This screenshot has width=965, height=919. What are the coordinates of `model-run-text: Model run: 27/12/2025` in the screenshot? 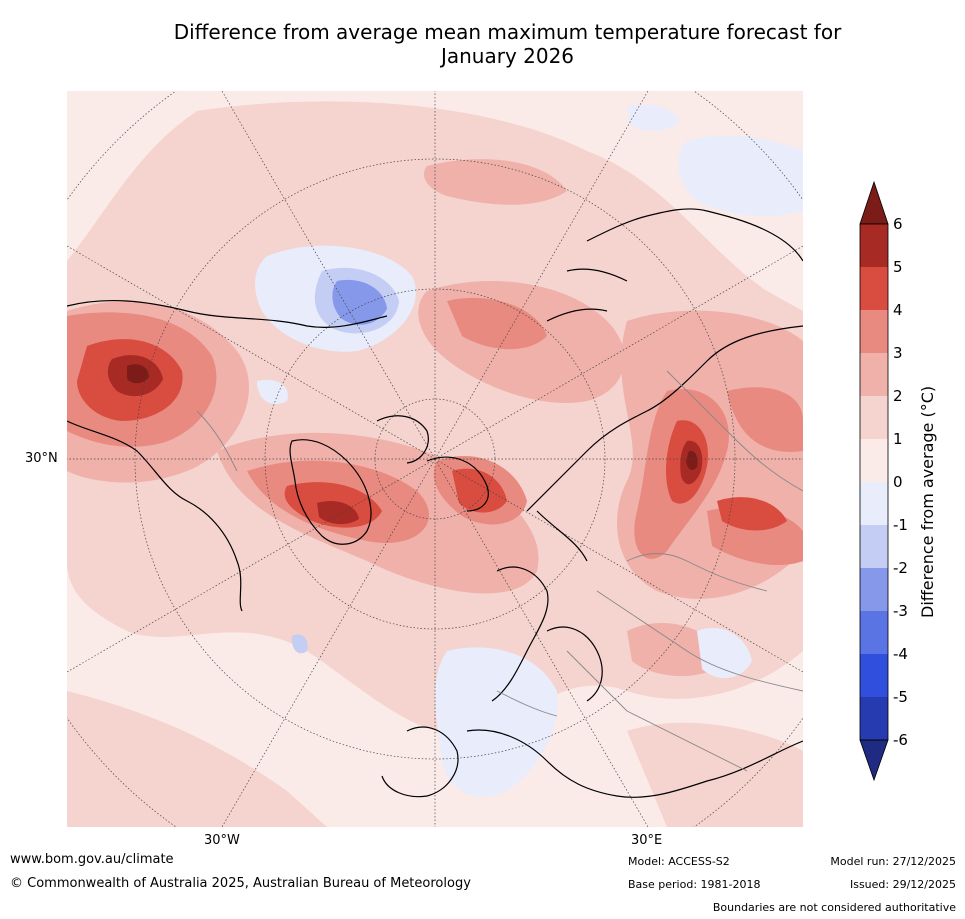 It's located at (893, 861).